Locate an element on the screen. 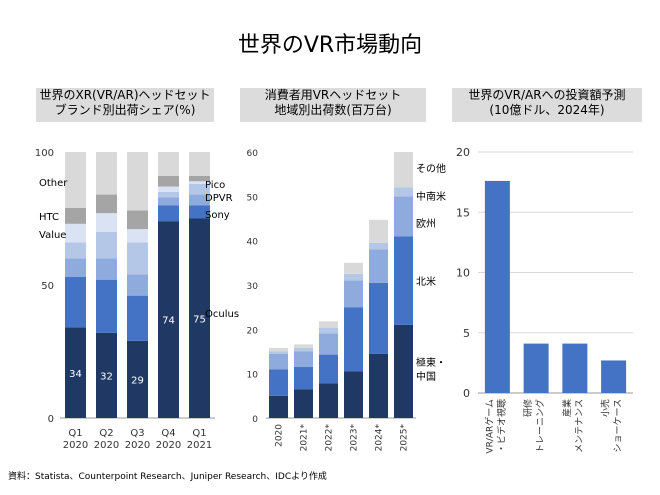 Image resolution: width=660 pixels, height=495 pixels. c1-legend-label: DPVR is located at coordinates (219, 198).